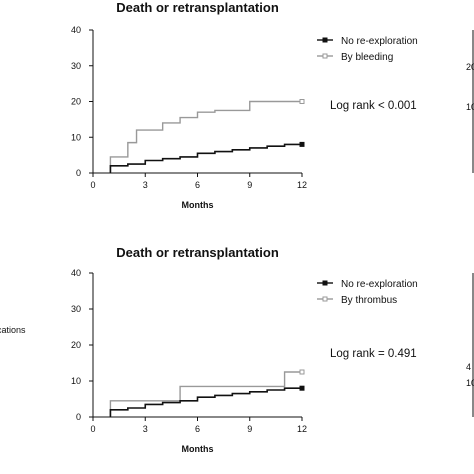 This screenshot has height=474, width=474. Describe the element at coordinates (470, 67) in the screenshot. I see `right-edge-tick-fragment: 20` at that location.